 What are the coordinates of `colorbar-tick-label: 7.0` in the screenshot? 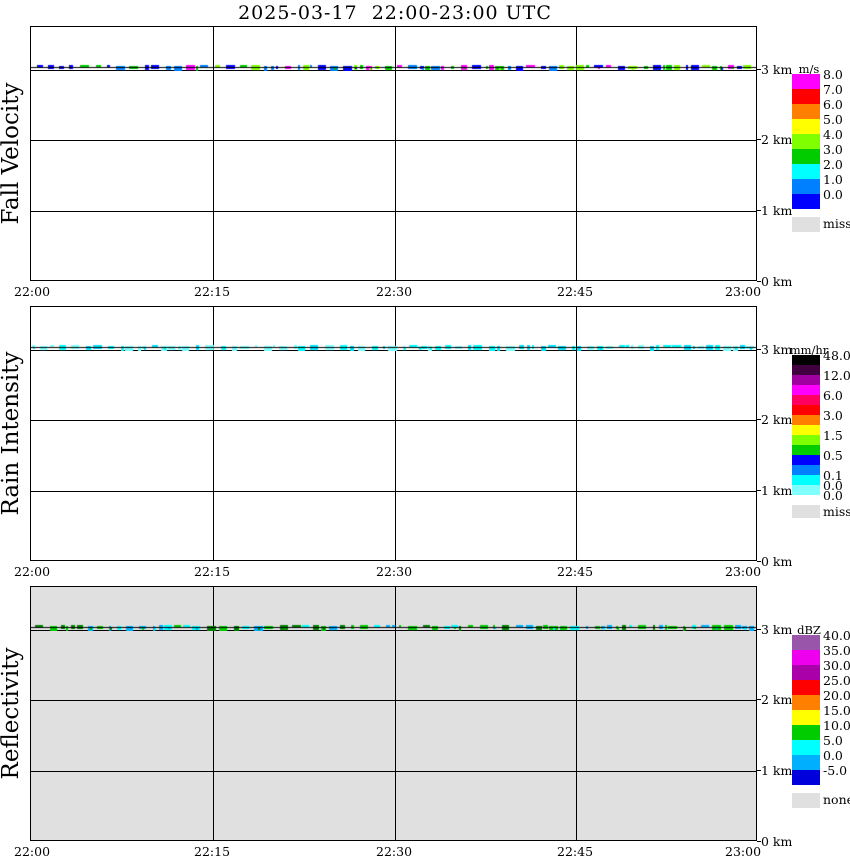 It's located at (833, 89).